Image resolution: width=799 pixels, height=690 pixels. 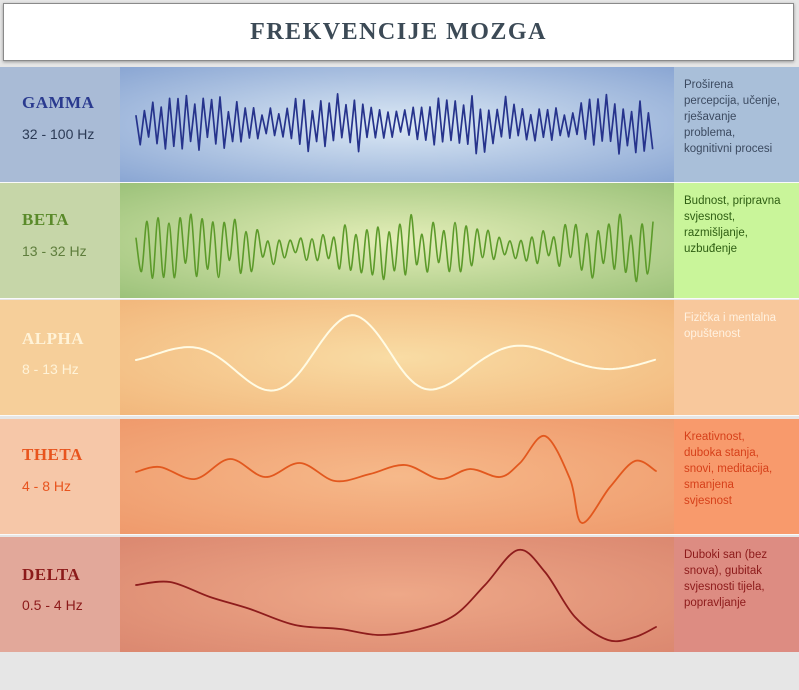 What do you see at coordinates (710, 117) in the screenshot?
I see `band-gamma-description-line: rješavanje` at bounding box center [710, 117].